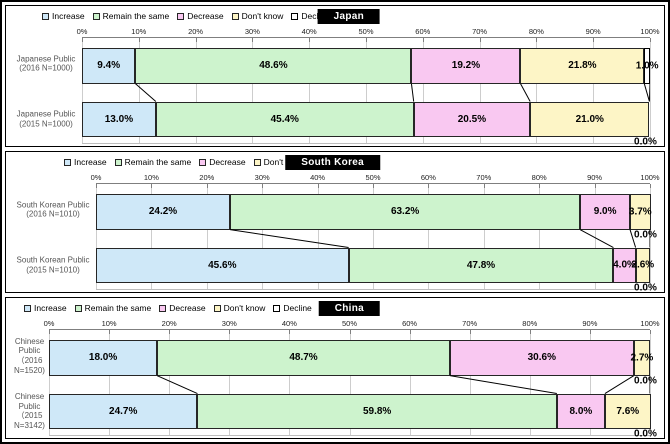  What do you see at coordinates (593, 31) in the screenshot?
I see `axis-tick-label: 90%` at bounding box center [593, 31].